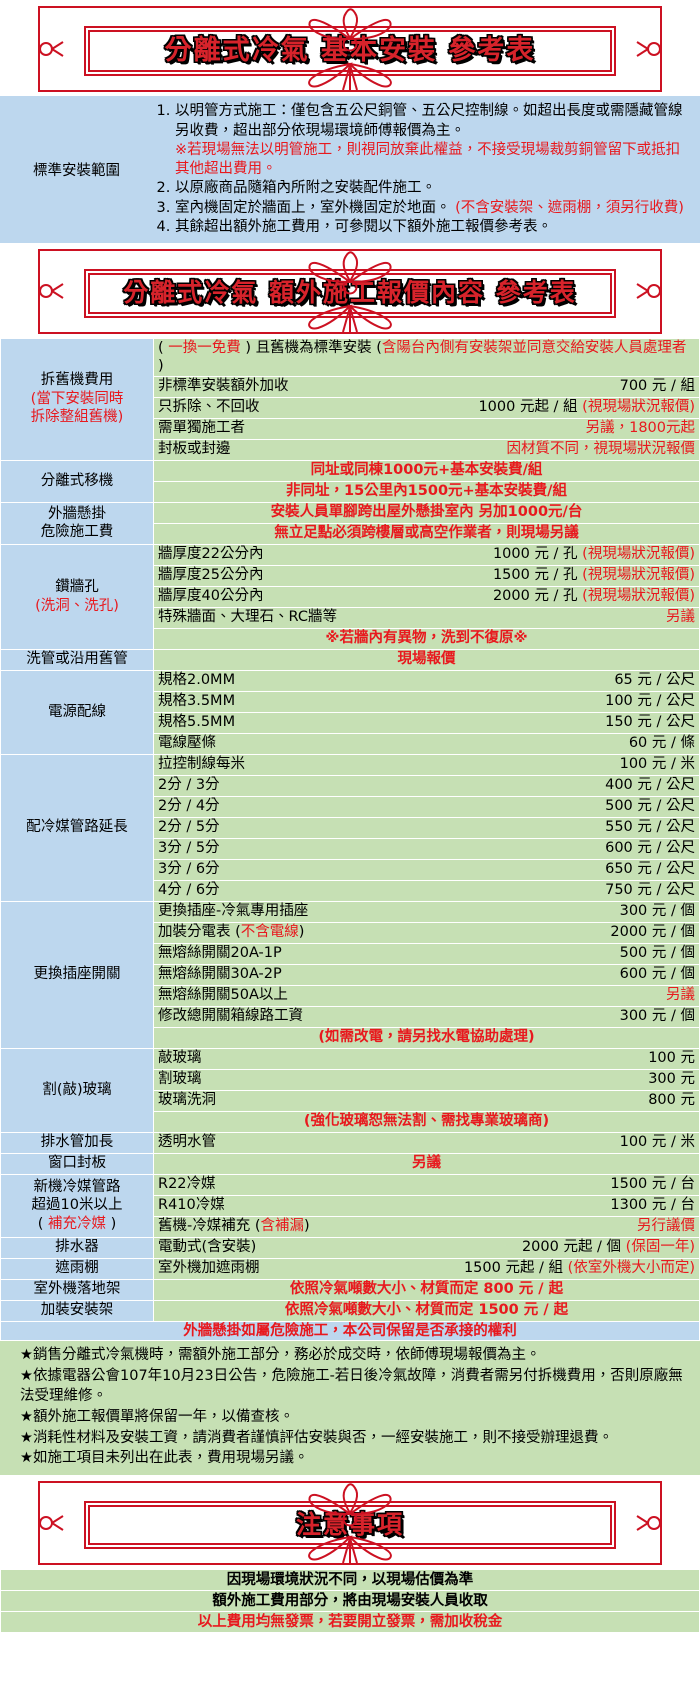 The height and width of the screenshot is (1698, 700). Describe the element at coordinates (537, 575) in the screenshot. I see `price-main: 1500 元 / 孔` at that location.